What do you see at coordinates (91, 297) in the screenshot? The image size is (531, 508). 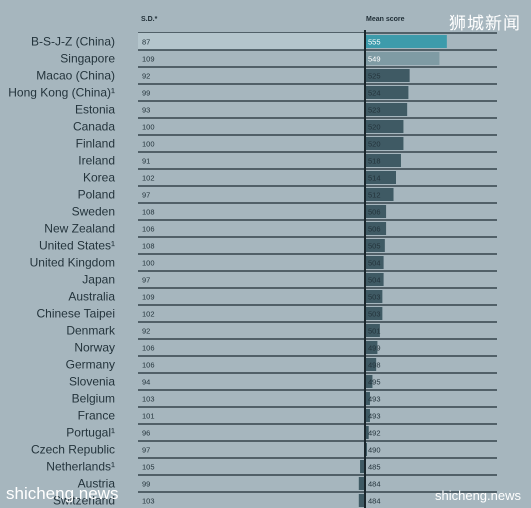 I see `country-label: Australia` at bounding box center [91, 297].